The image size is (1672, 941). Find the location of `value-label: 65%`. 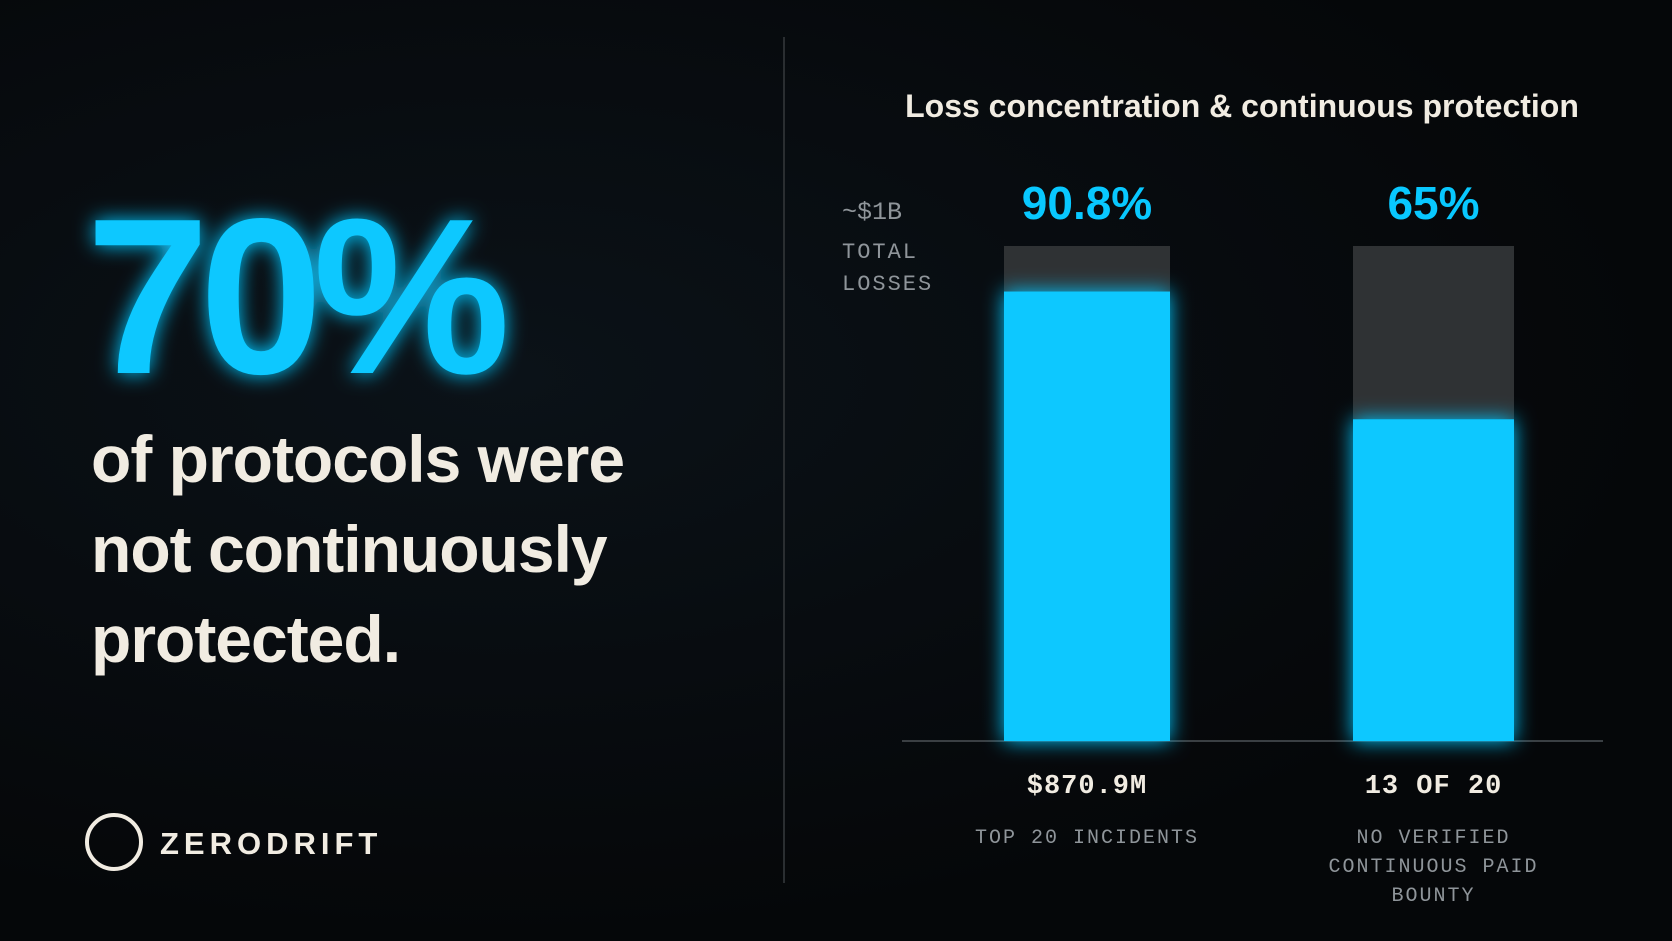

value-label: 65% is located at coordinates (1433, 203).